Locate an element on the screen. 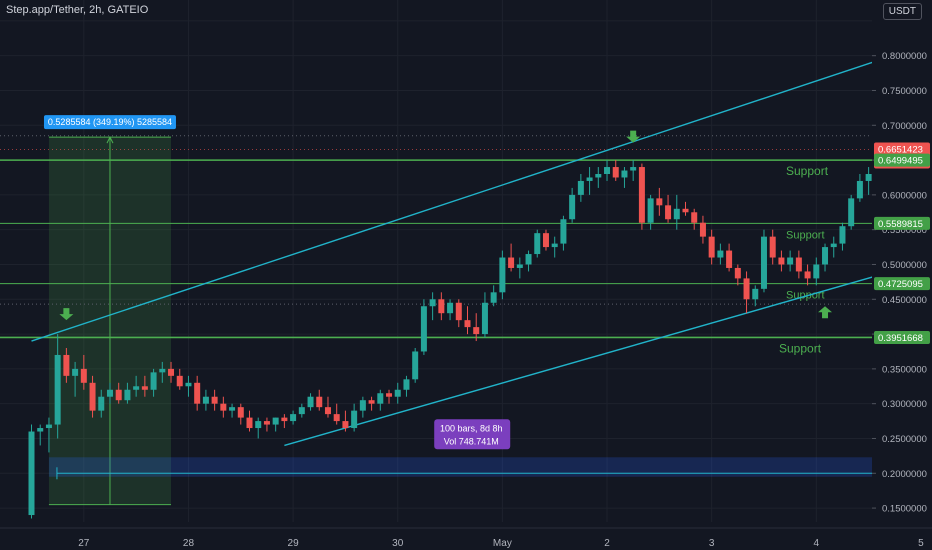 The width and height of the screenshot is (932, 550). range-info-volume: Vol 748.741M is located at coordinates (471, 441).